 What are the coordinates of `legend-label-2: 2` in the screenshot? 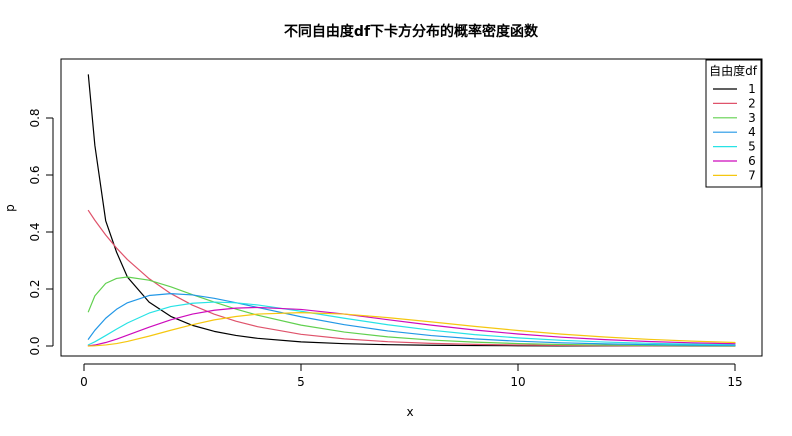 It's located at (752, 103).